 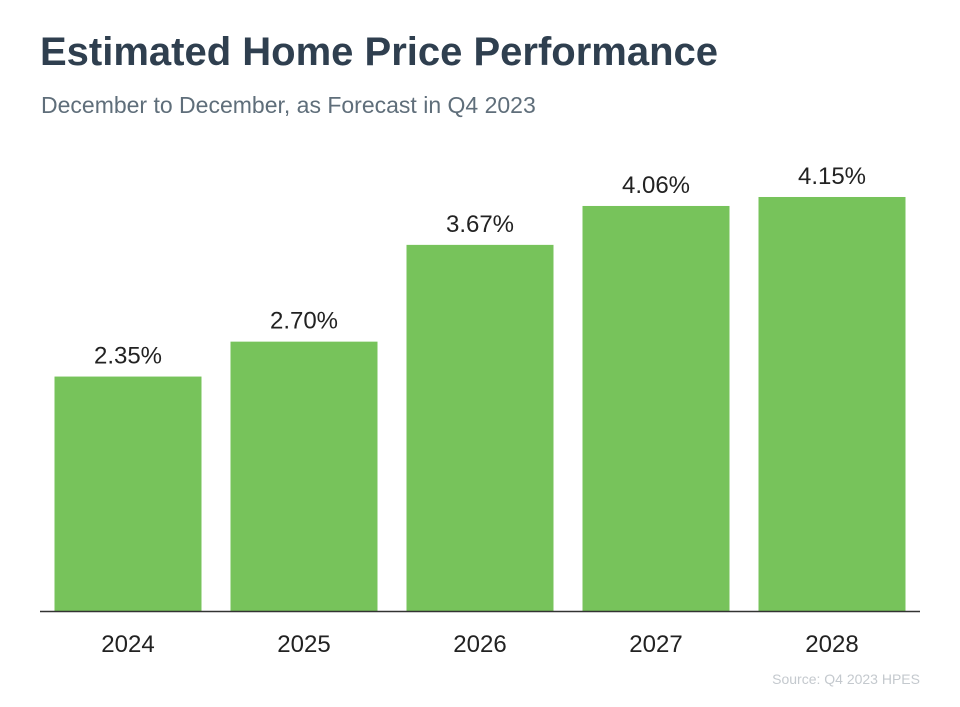 I want to click on x-tick-label-2025: 2025, so click(x=303, y=644).